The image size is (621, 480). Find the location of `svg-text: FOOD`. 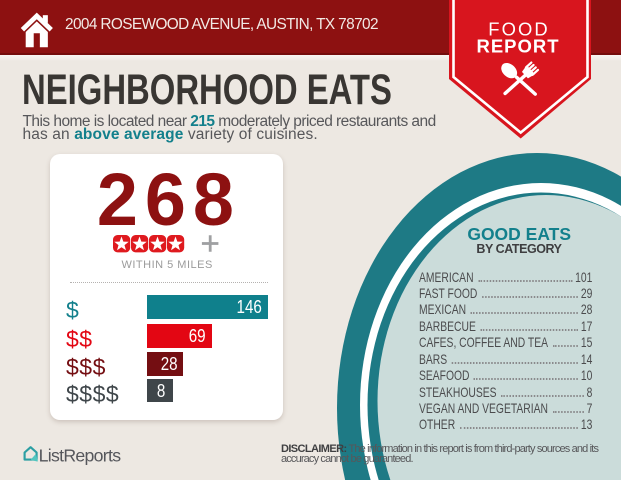

svg-text: FOOD is located at coordinates (519, 29).